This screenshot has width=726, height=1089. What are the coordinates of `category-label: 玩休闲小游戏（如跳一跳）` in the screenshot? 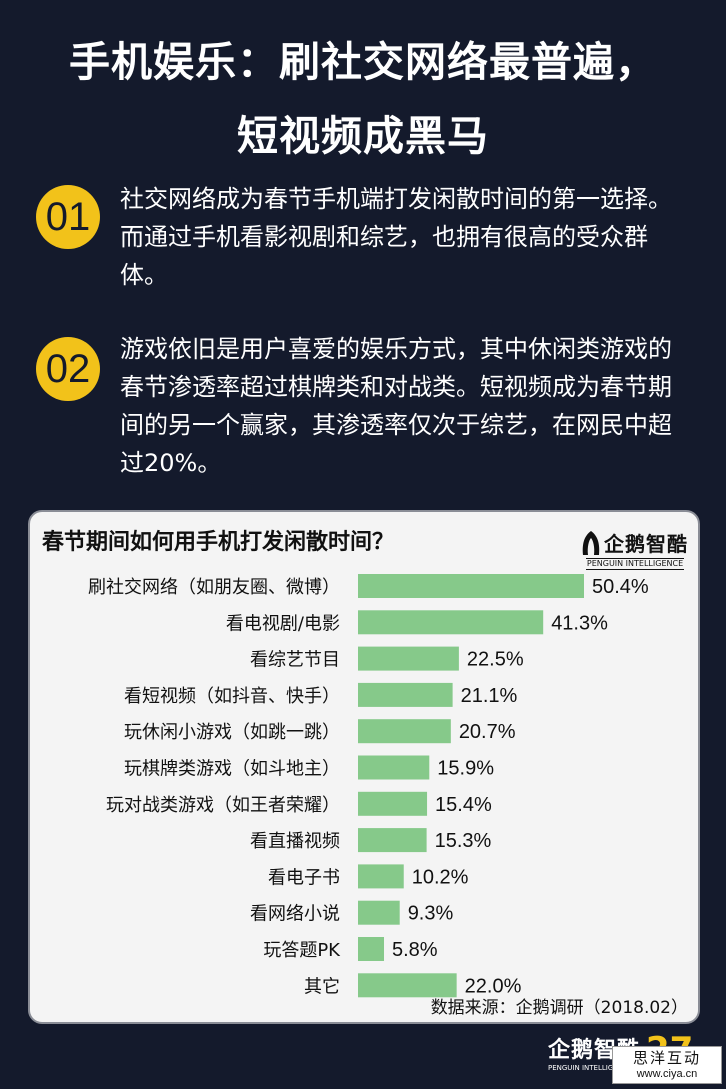 It's located at (232, 732).